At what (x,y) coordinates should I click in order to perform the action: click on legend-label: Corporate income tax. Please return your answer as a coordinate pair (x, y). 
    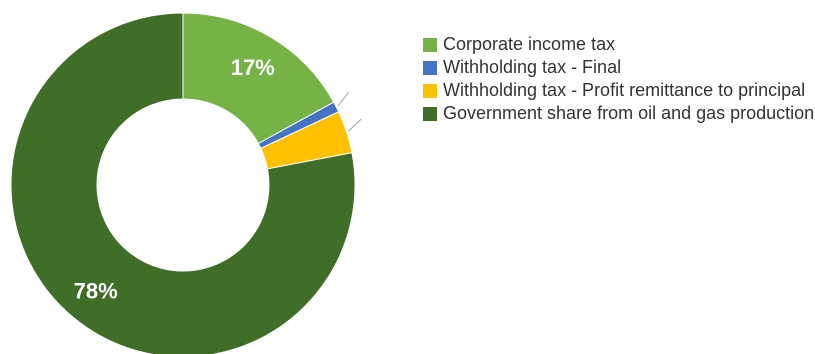
    Looking at the image, I should click on (529, 44).